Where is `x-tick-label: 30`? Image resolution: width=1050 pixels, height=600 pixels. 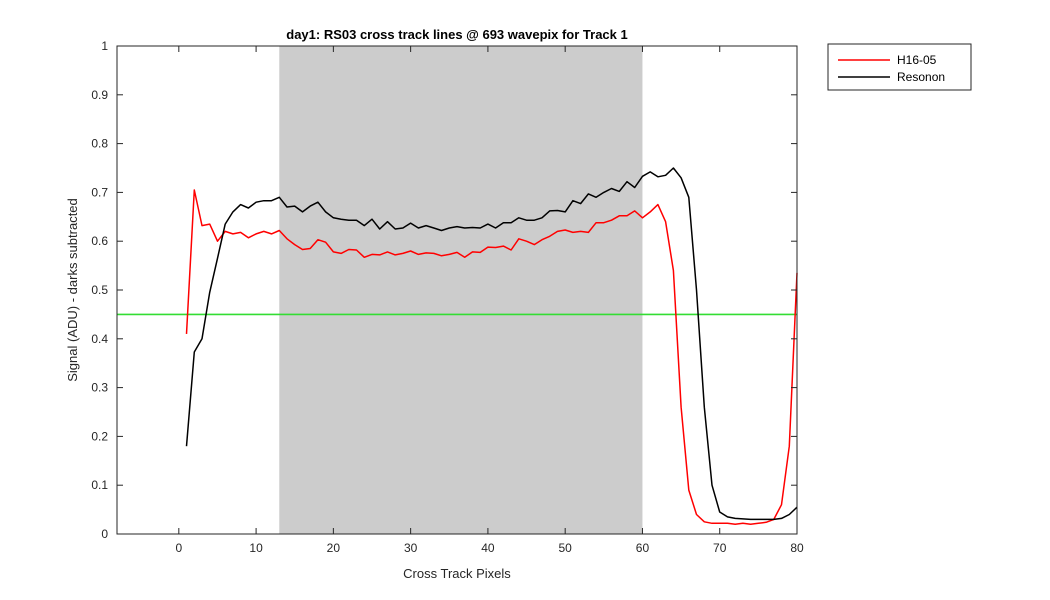 x-tick-label: 30 is located at coordinates (411, 548).